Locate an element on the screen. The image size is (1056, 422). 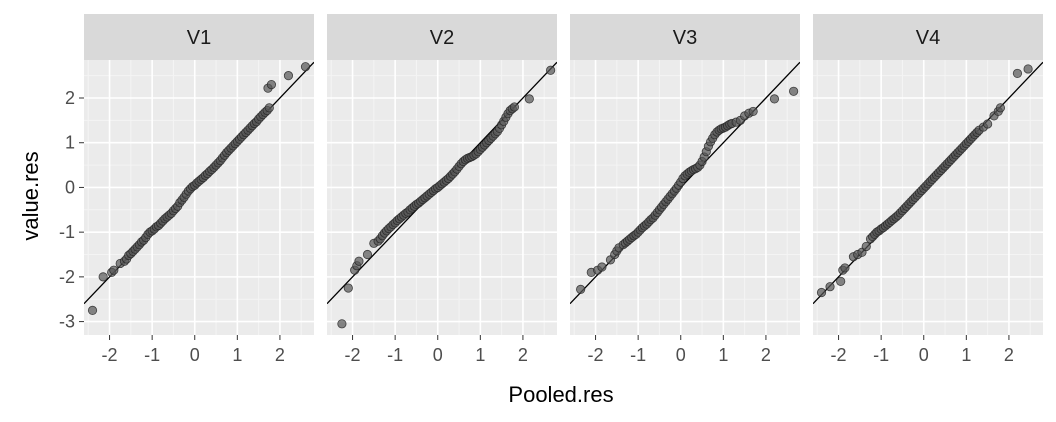
y-tick-label: 0 is located at coordinates (70, 187).